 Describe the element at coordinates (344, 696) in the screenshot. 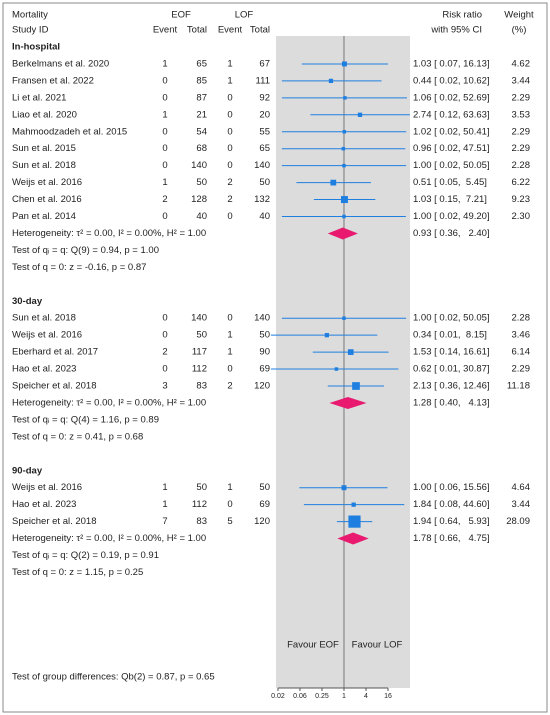

I see `x-tick-label: 1` at that location.